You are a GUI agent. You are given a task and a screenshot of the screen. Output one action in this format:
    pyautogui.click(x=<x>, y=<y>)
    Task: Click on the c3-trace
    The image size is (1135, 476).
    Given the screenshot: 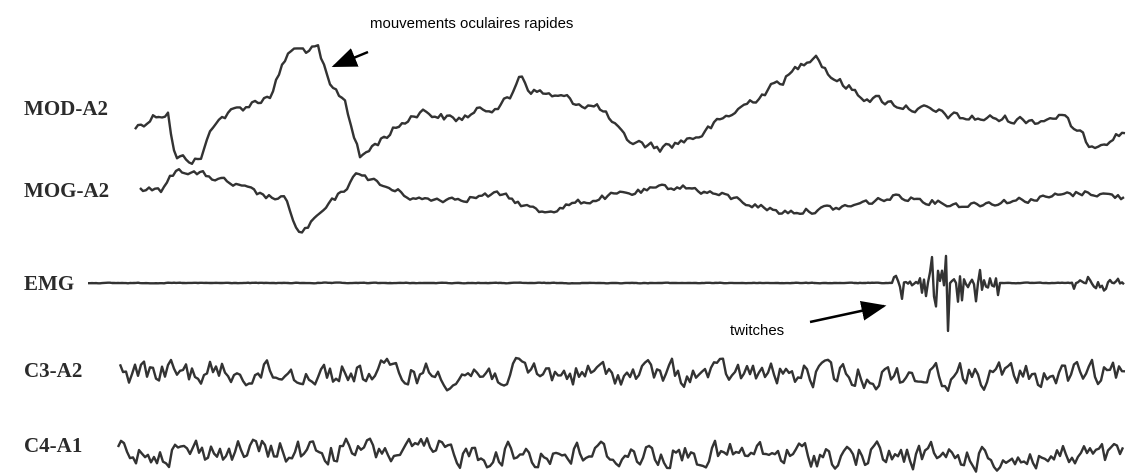 What is the action you would take?
    pyautogui.click(x=622, y=374)
    